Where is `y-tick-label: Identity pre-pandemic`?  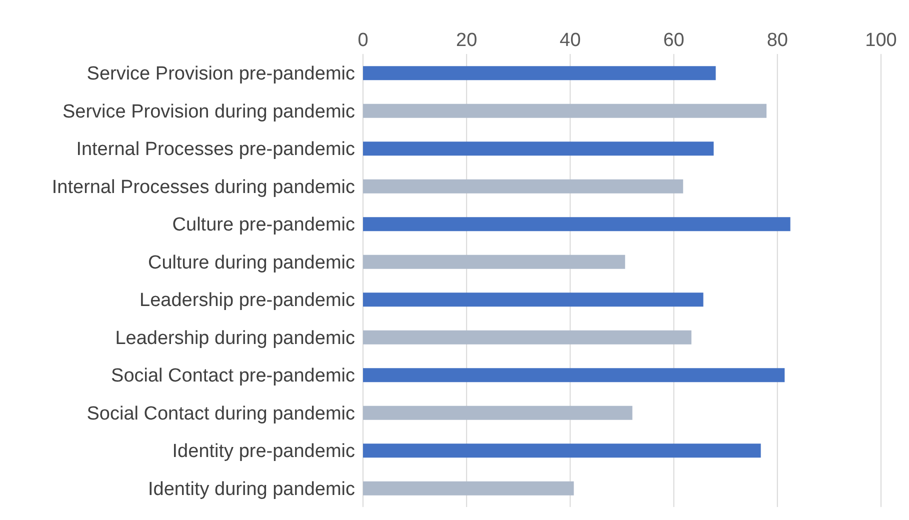
y-tick-label: Identity pre-pandemic is located at coordinates (263, 451).